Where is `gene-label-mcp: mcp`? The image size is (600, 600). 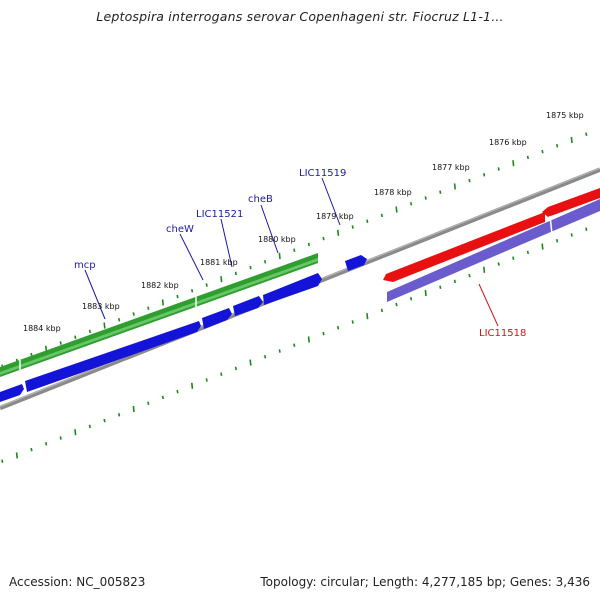 gene-label-mcp: mcp is located at coordinates (85, 265).